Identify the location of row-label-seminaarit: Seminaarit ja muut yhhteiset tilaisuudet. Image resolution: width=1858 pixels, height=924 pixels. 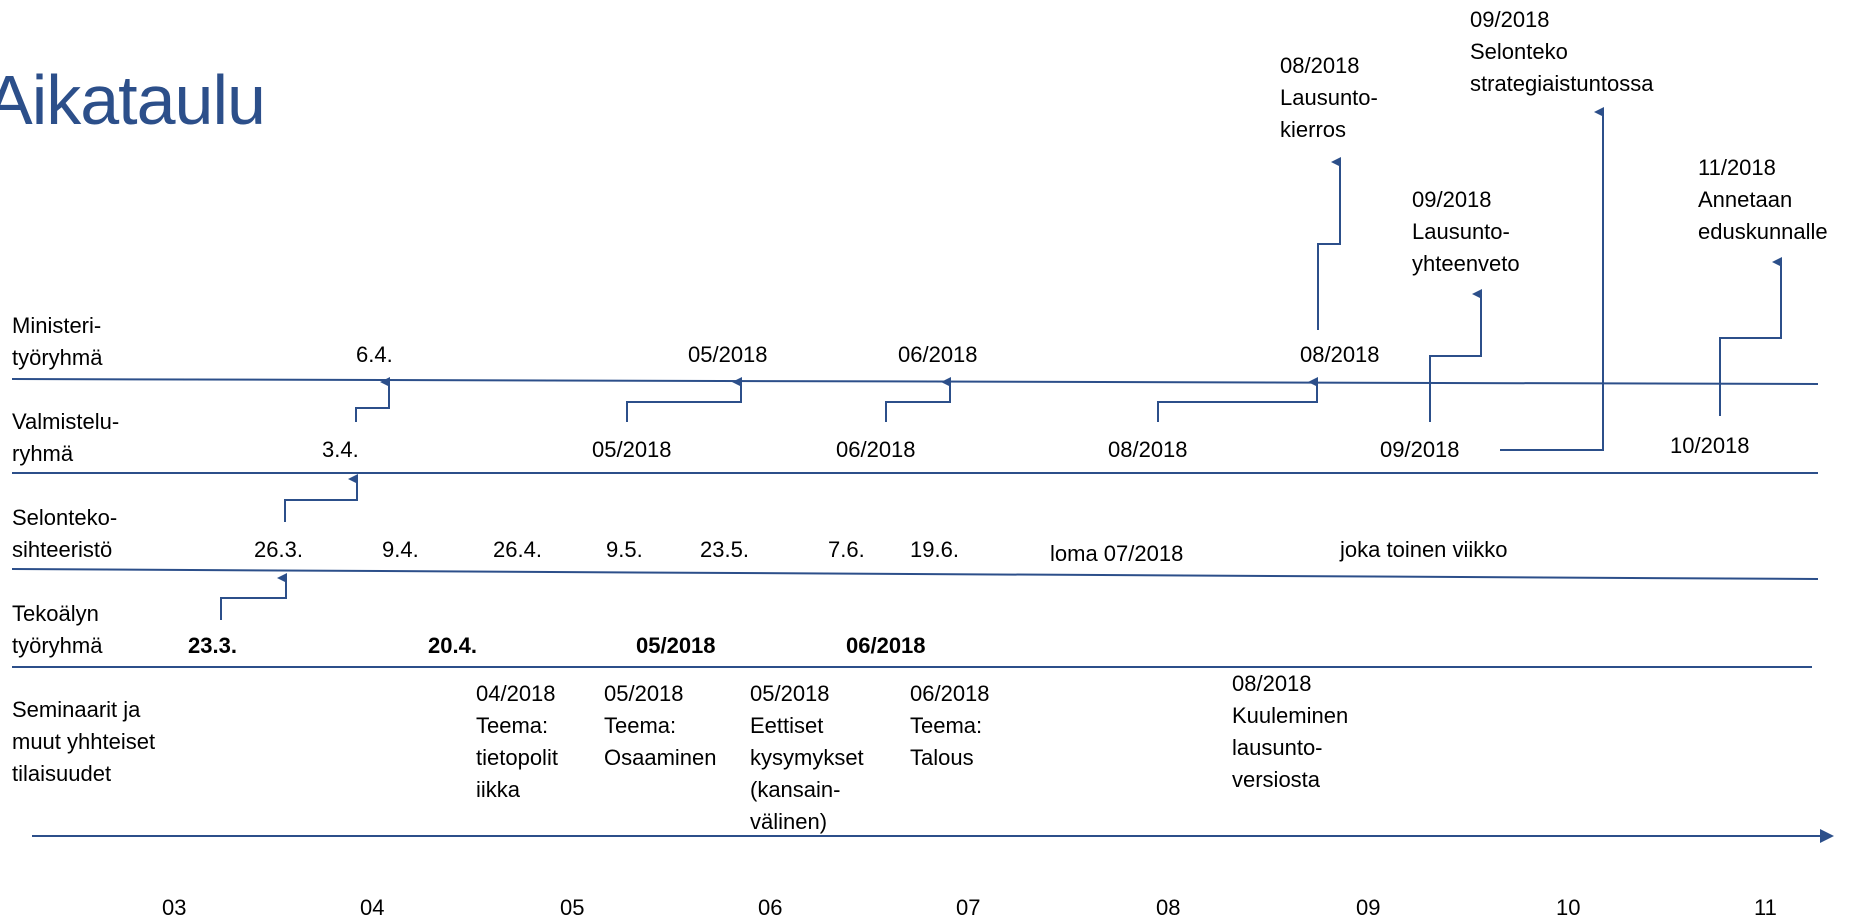
(84, 741).